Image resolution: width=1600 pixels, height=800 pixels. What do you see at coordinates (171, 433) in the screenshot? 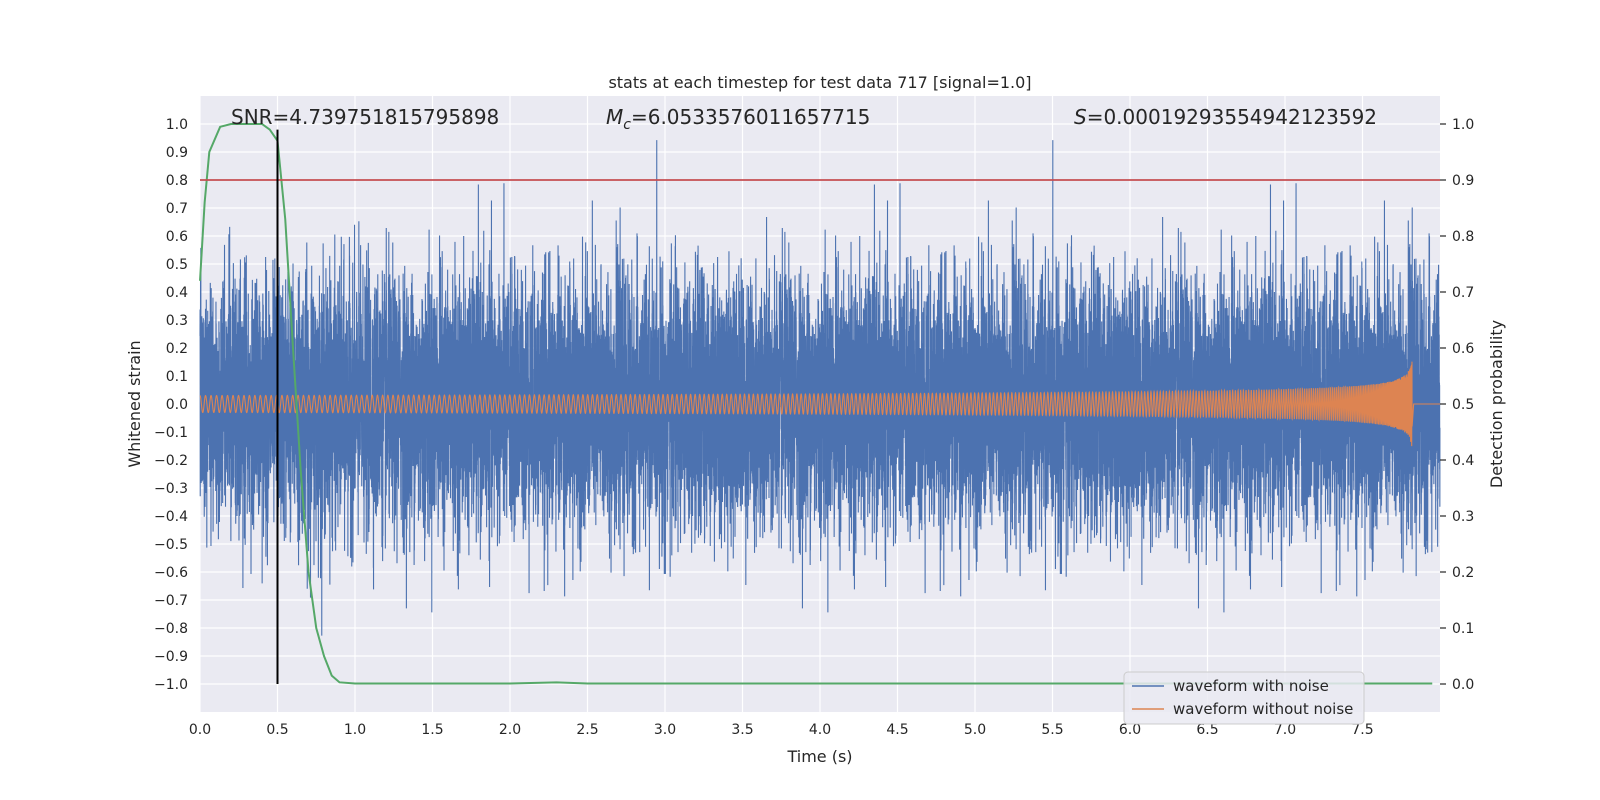
I see `y-tick-label-11: −0.1` at bounding box center [171, 433].